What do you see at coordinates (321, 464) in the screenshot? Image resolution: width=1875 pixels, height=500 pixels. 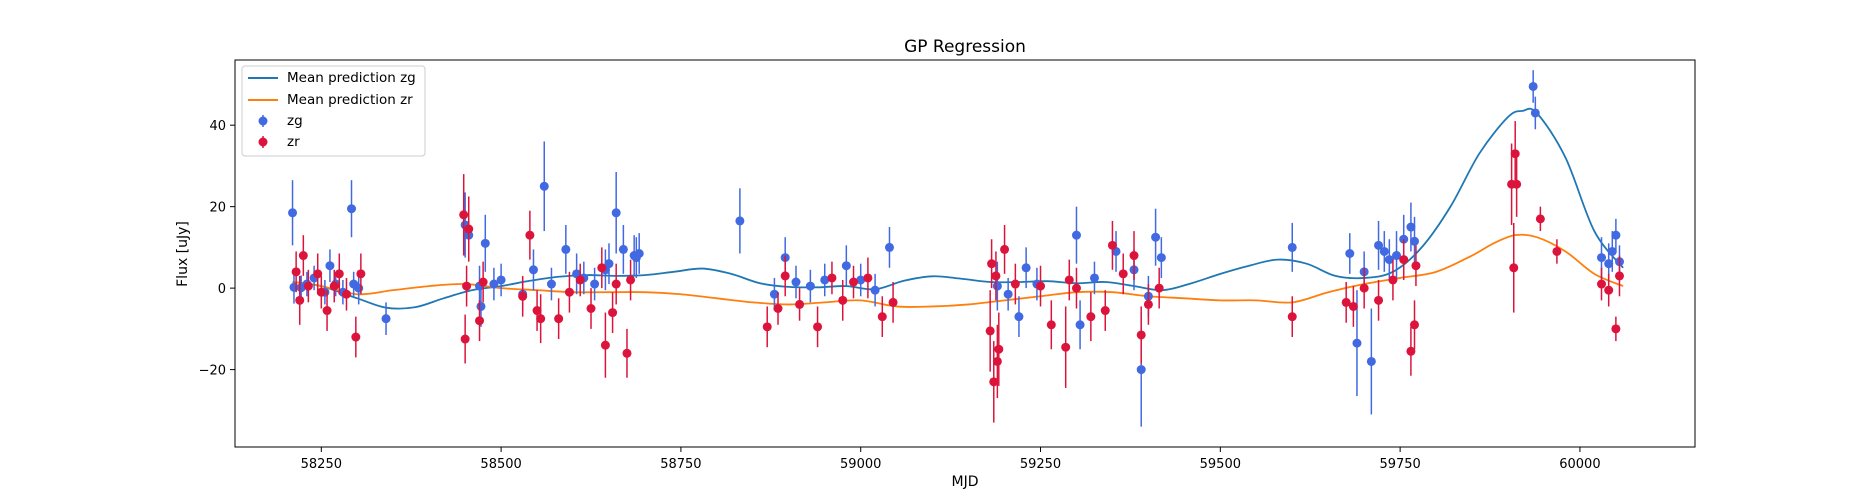 I see `x-tick-label: 58250` at bounding box center [321, 464].